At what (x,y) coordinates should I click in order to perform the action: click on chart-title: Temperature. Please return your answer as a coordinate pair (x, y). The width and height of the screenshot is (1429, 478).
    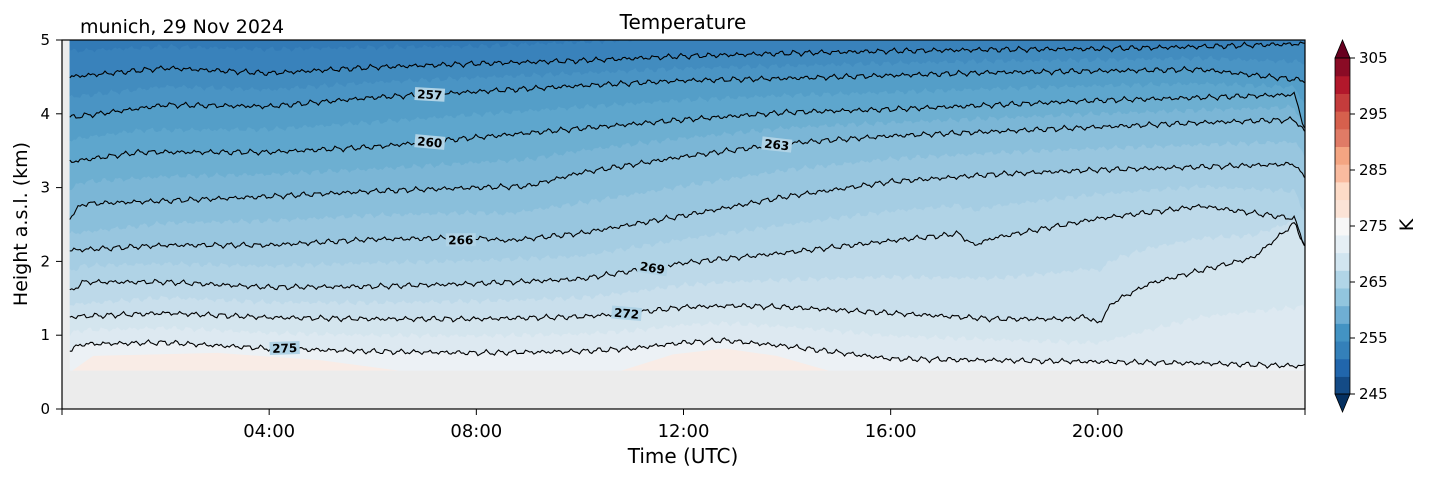
    Looking at the image, I should click on (683, 22).